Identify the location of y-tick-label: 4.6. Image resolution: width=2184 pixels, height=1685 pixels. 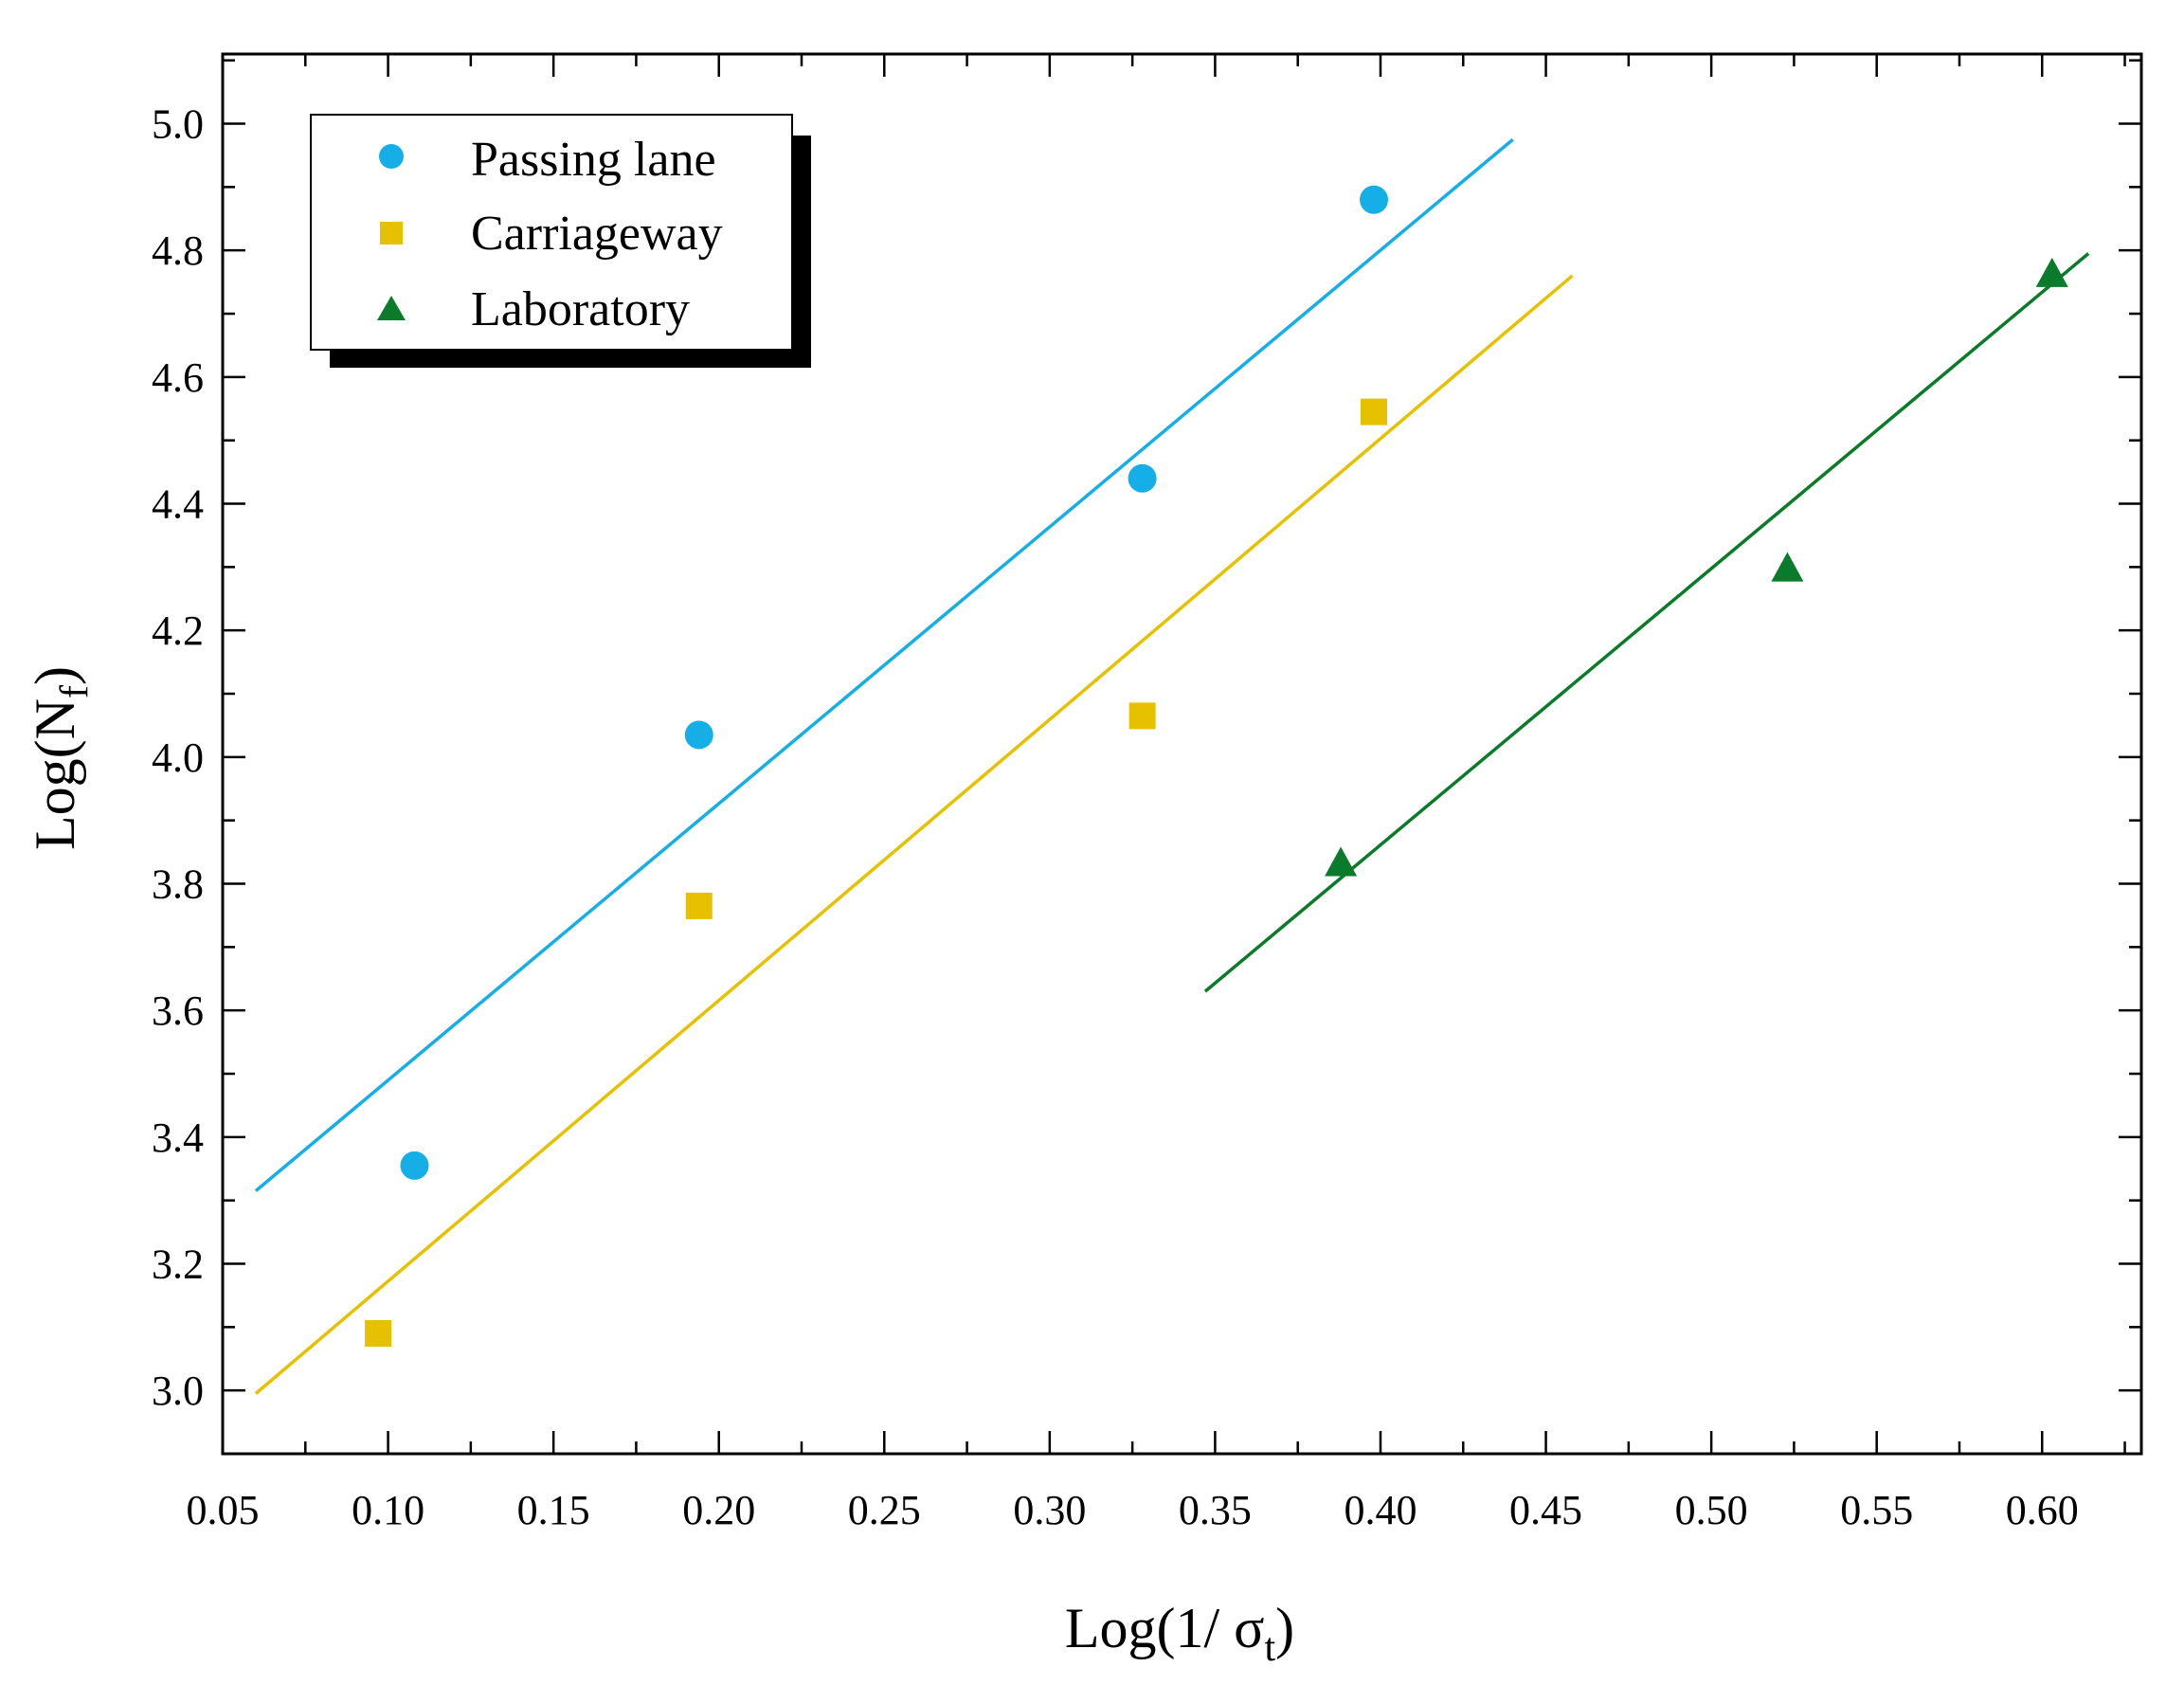
(178, 377).